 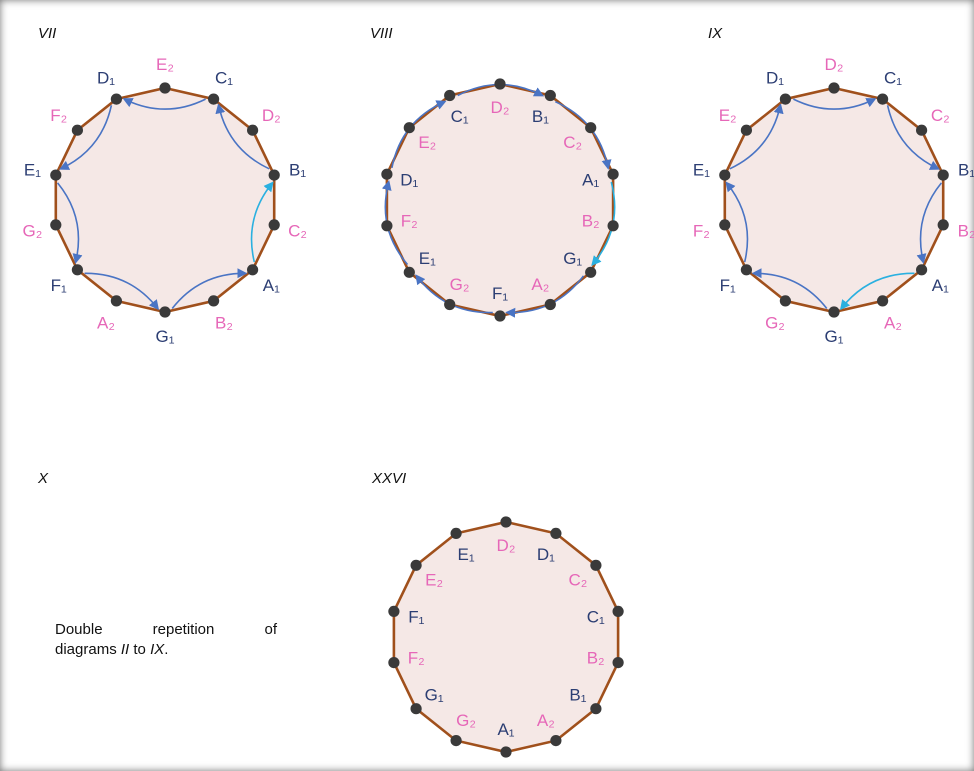 What do you see at coordinates (183, 629) in the screenshot?
I see `word-repetition: repetition` at bounding box center [183, 629].